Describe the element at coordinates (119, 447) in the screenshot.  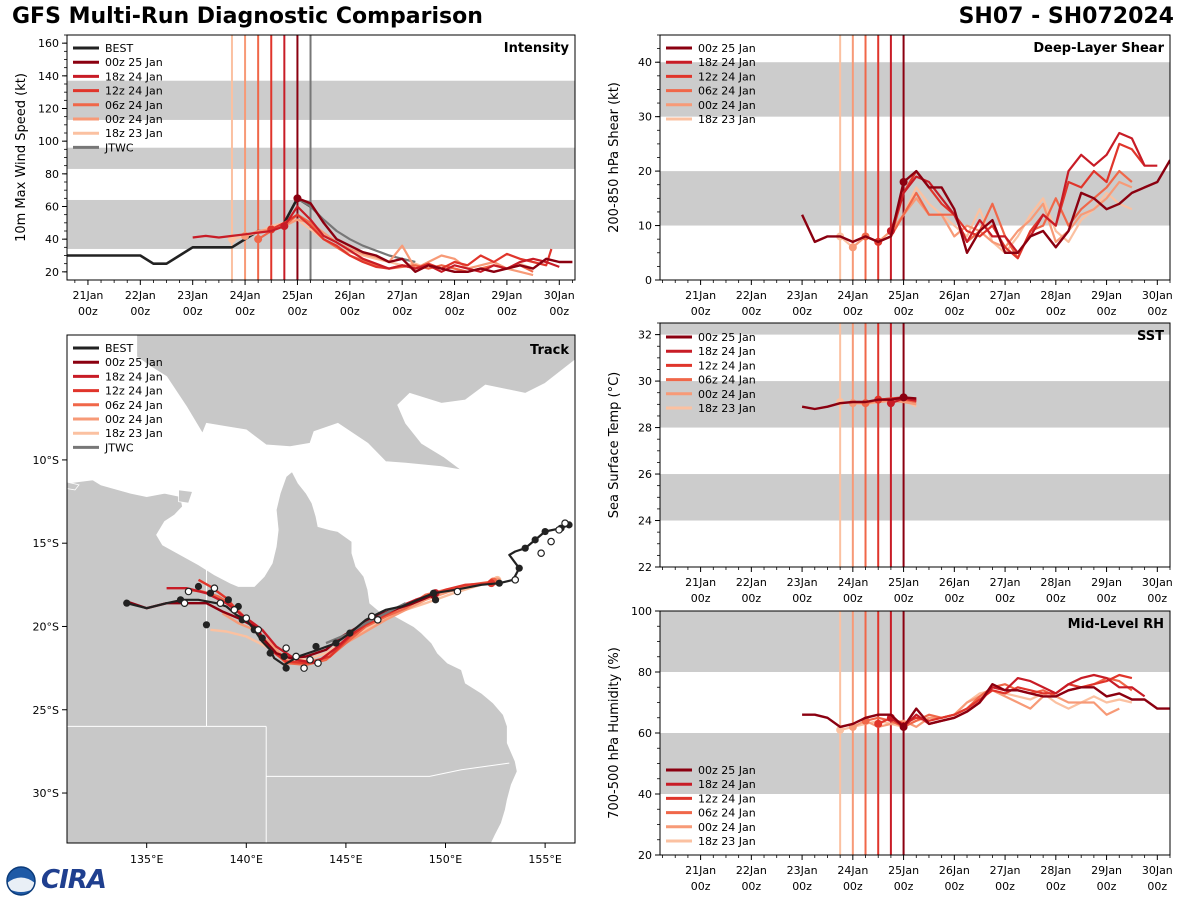
I see `legend-label: JTWC` at that location.